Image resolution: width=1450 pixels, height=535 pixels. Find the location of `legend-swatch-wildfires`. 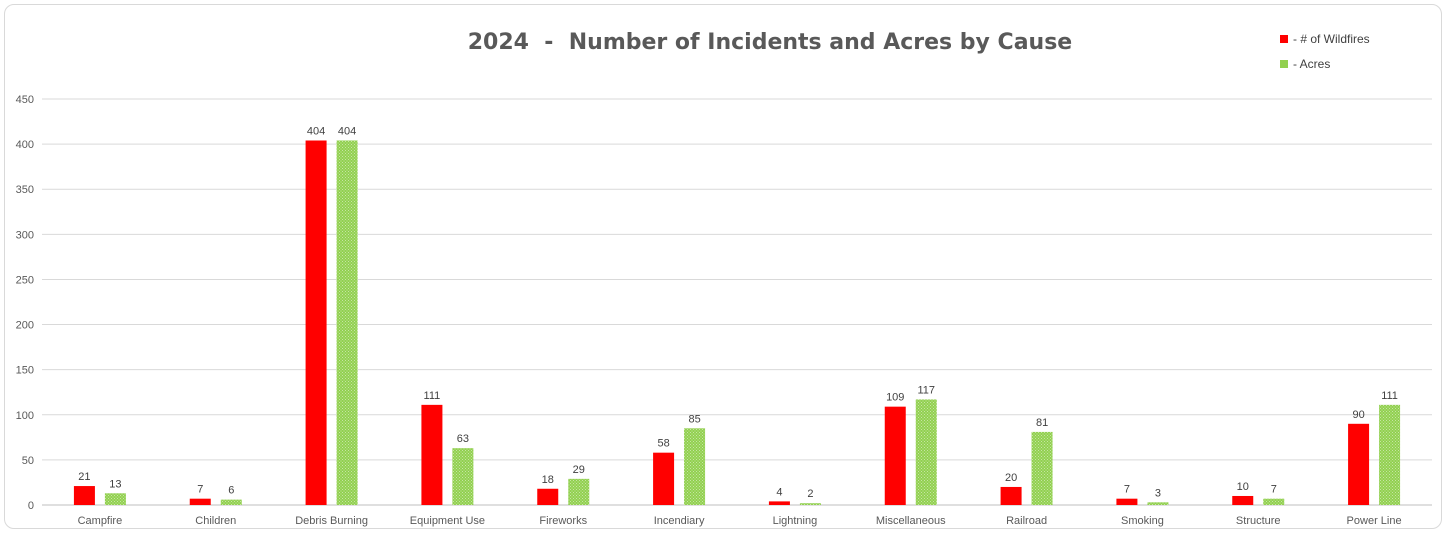

legend-swatch-wildfires is located at coordinates (1284, 38).